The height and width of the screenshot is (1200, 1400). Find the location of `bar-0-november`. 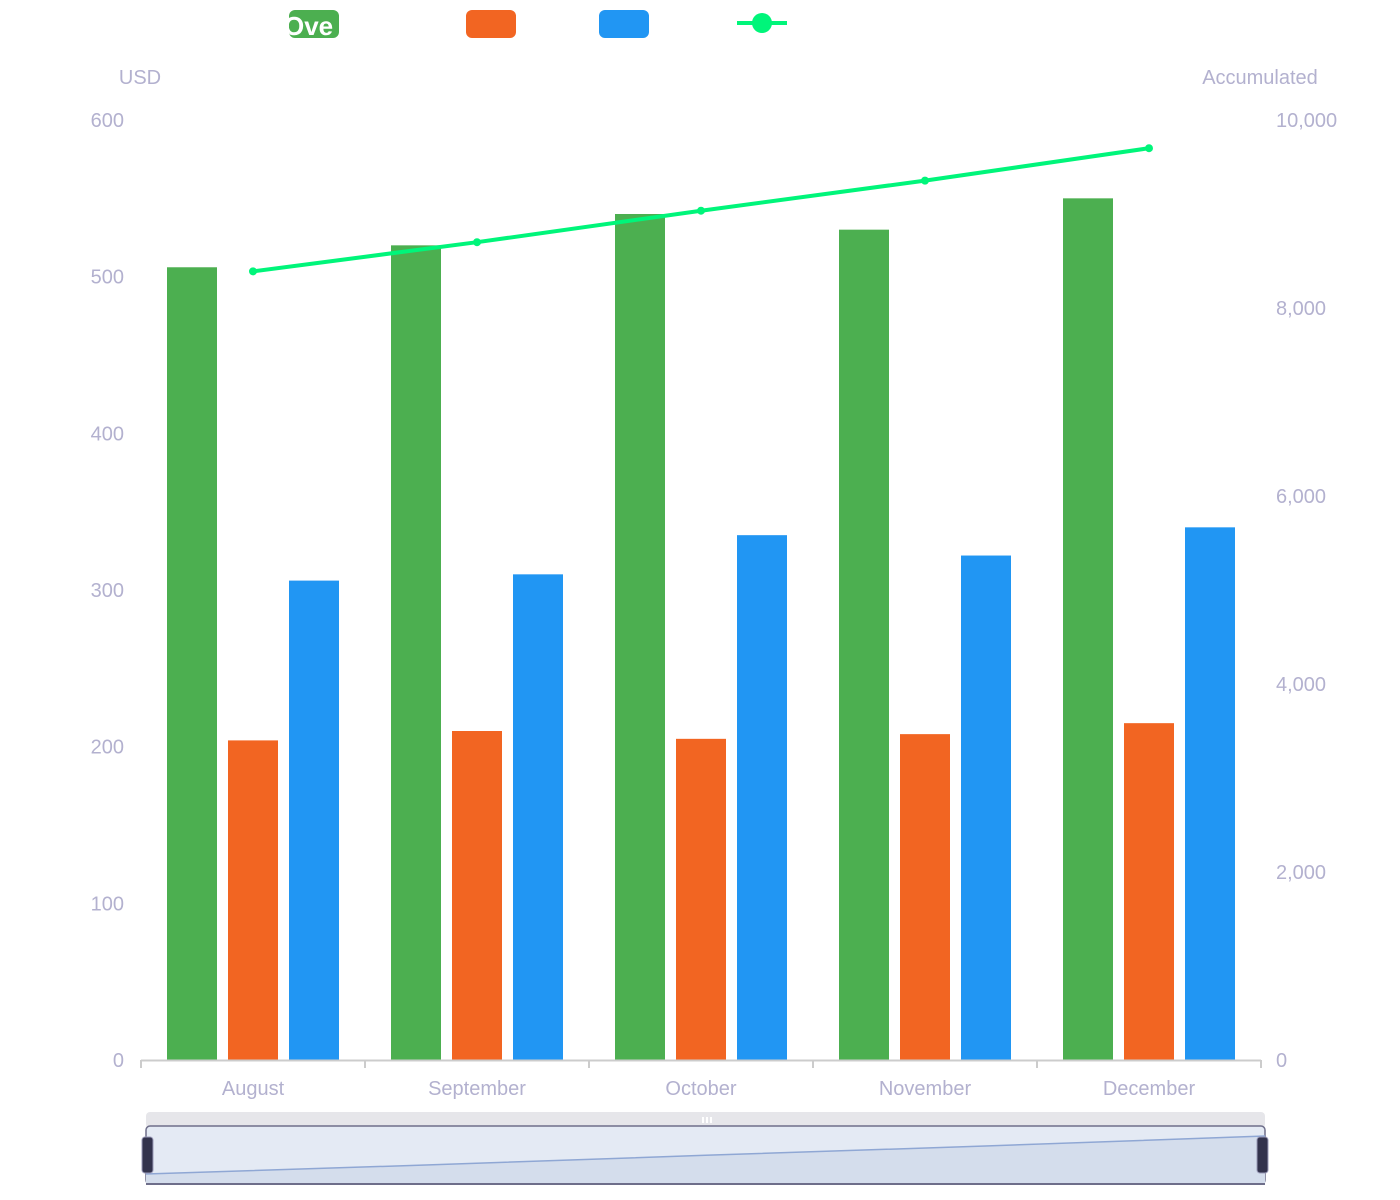

bar-0-november is located at coordinates (864, 644).